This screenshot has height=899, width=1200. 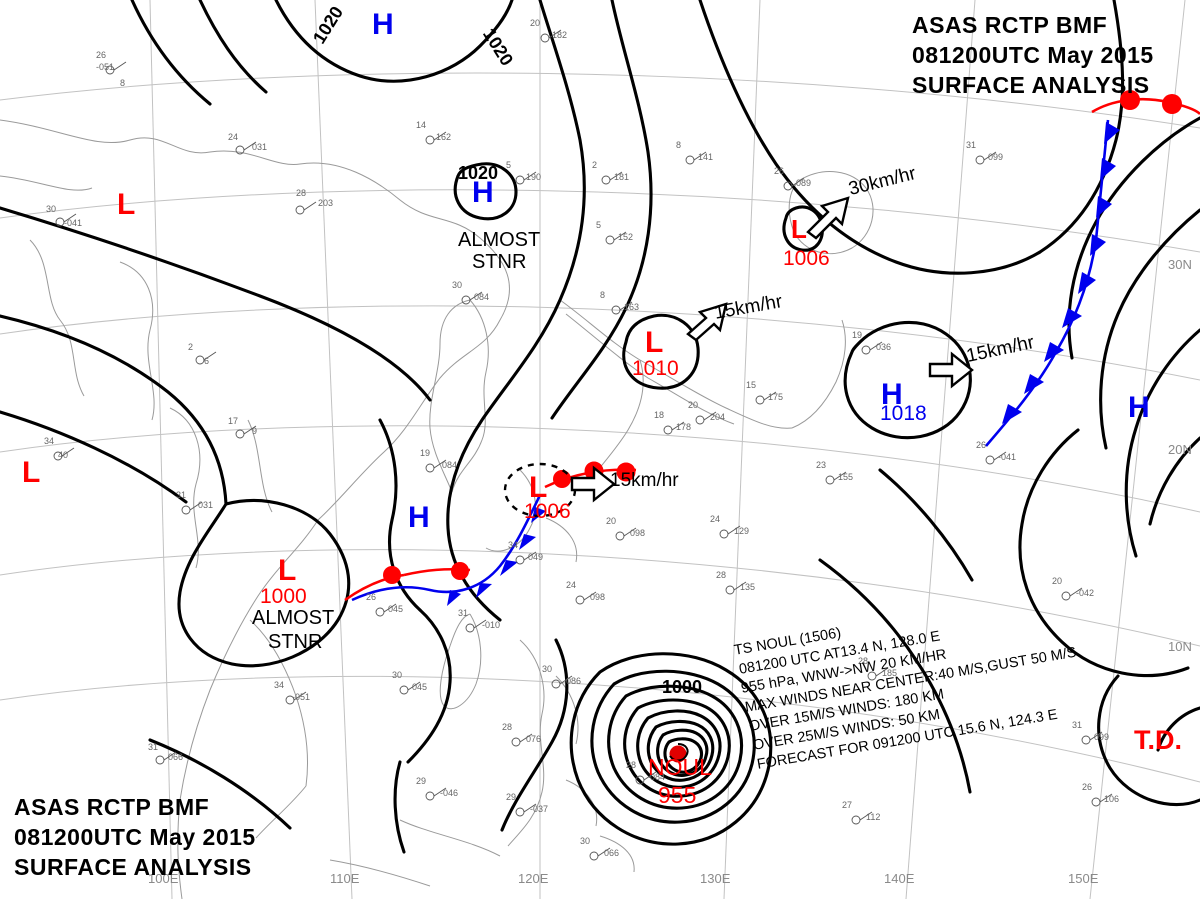 I want to click on lon-label-140e: 140E, so click(x=899, y=878).